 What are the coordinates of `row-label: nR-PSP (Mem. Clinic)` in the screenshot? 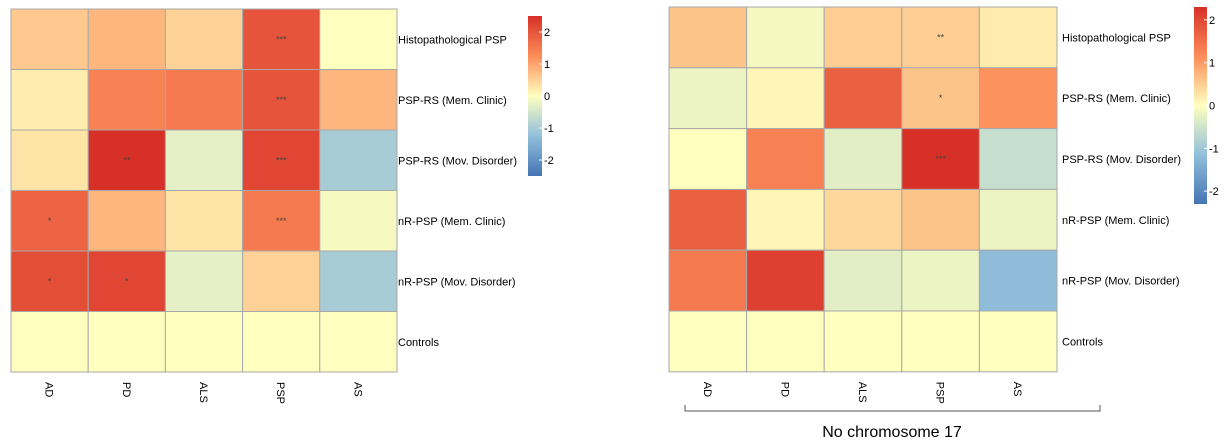 It's located at (1115, 221).